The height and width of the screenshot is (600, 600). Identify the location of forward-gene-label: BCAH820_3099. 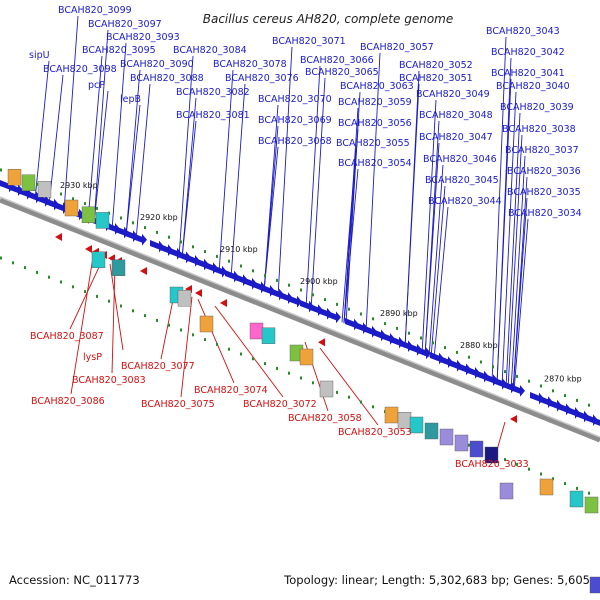
(95, 10).